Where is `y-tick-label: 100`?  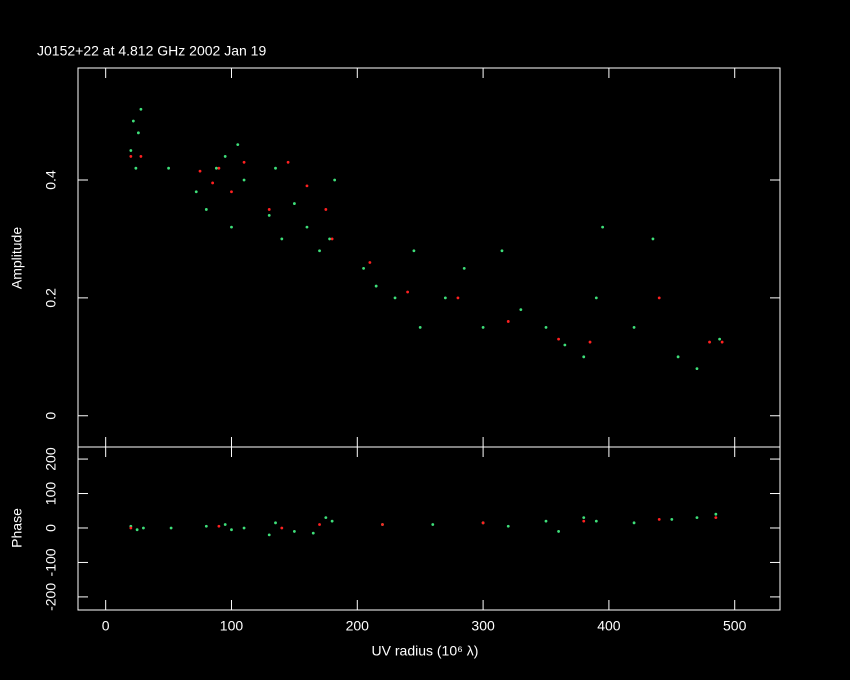
y-tick-label: 100 is located at coordinates (51, 494).